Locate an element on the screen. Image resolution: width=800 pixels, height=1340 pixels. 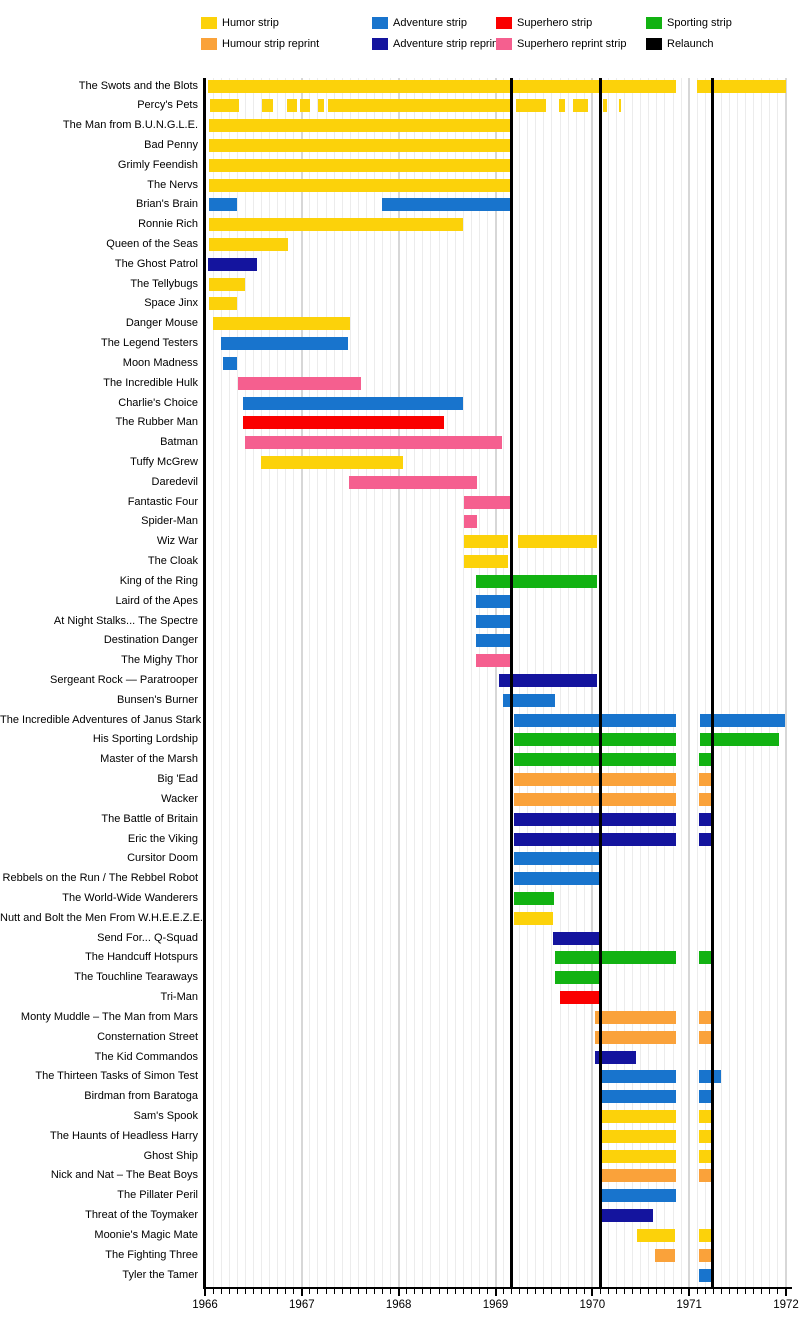
row-label: Bunsen's Burner is located at coordinates (157, 699).